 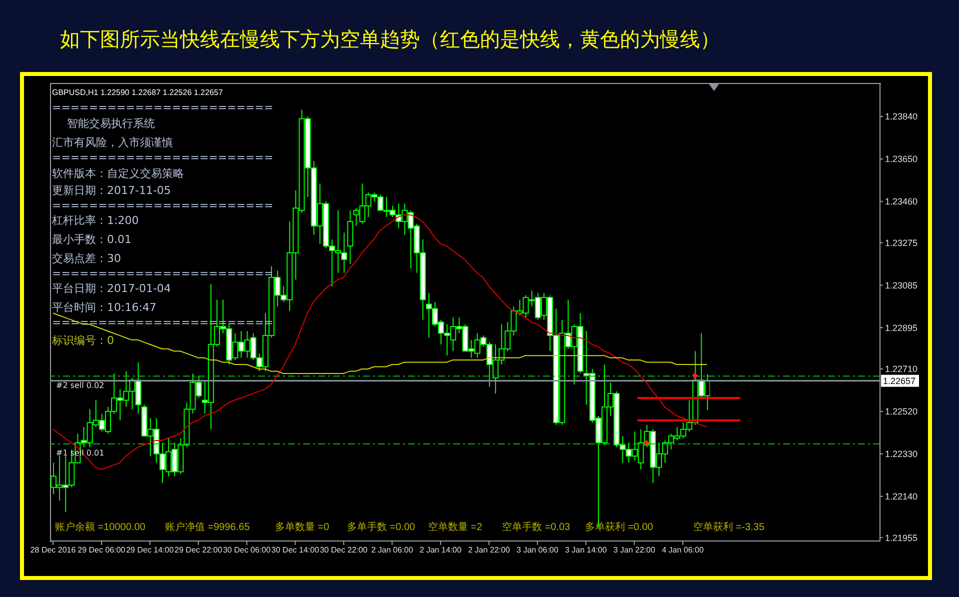 I want to click on x-tick-label: 3 Jan 14:00, so click(x=586, y=550).